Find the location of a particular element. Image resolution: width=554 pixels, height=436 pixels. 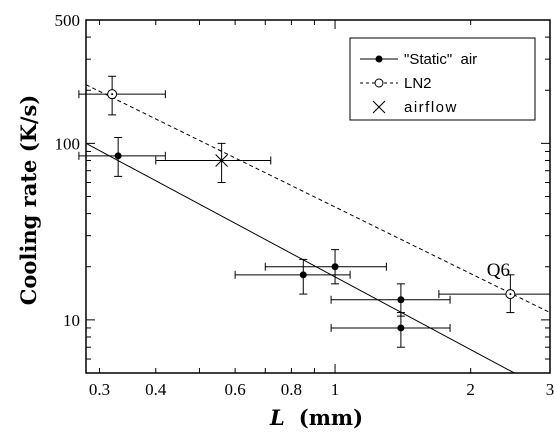

legend-marker-static-air is located at coordinates (379, 59).